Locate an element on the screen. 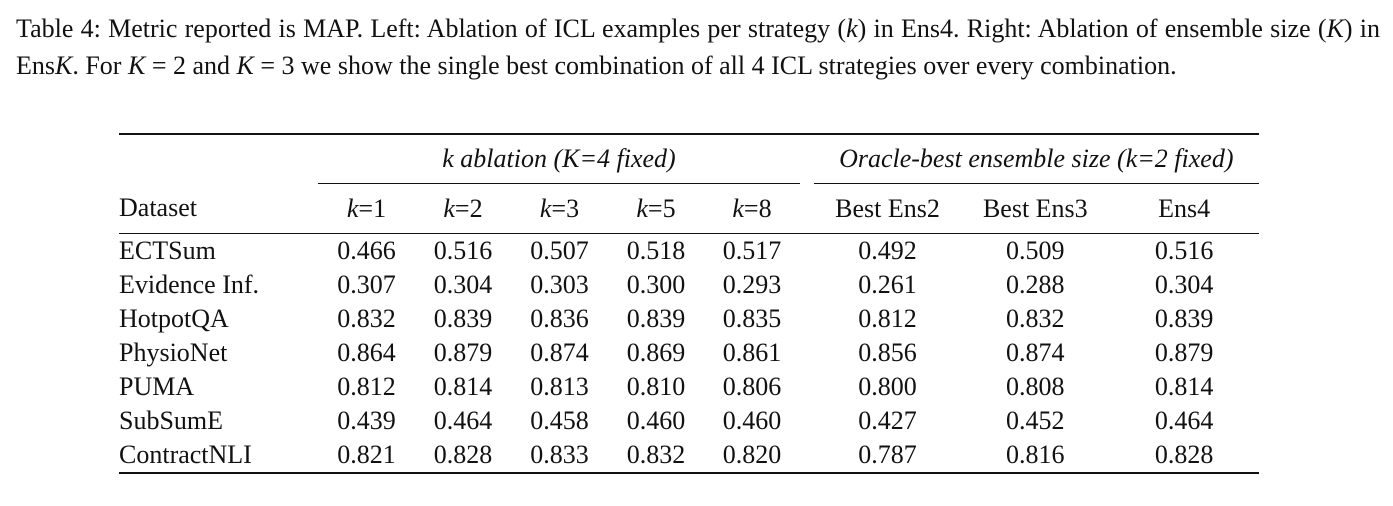 This screenshot has width=1393, height=506. table-cell: 0.492 is located at coordinates (887, 250).